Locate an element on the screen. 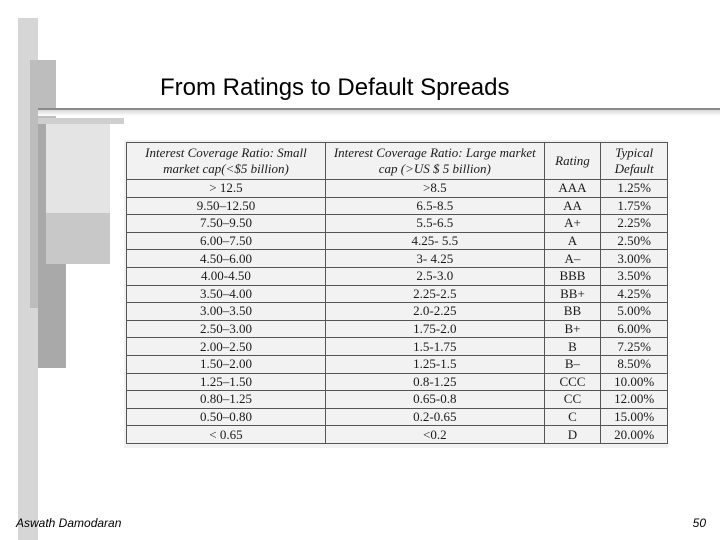  table-row: 0.50–0.80 0.2-0.65 C 15.00% is located at coordinates (397, 417).